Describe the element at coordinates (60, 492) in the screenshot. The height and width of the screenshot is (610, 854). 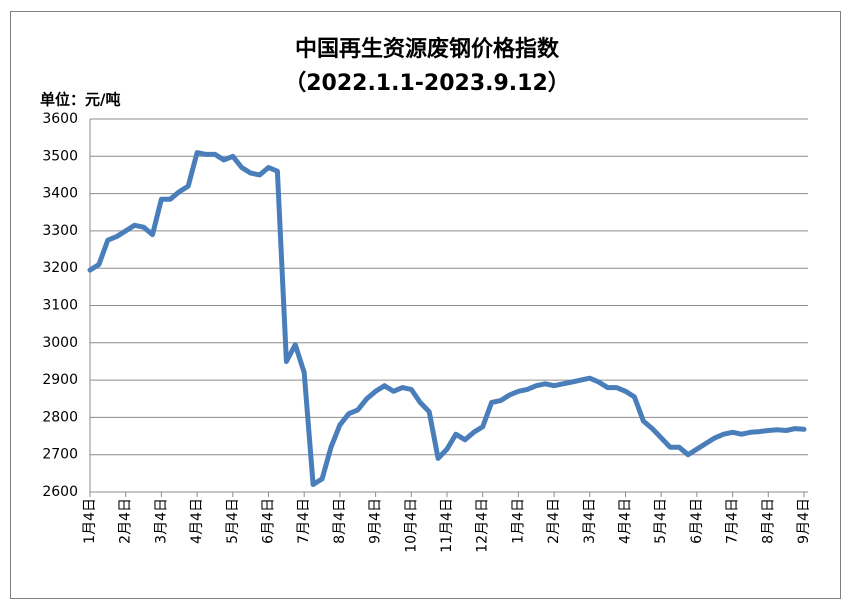
I see `y-tick-label: 2600` at that location.